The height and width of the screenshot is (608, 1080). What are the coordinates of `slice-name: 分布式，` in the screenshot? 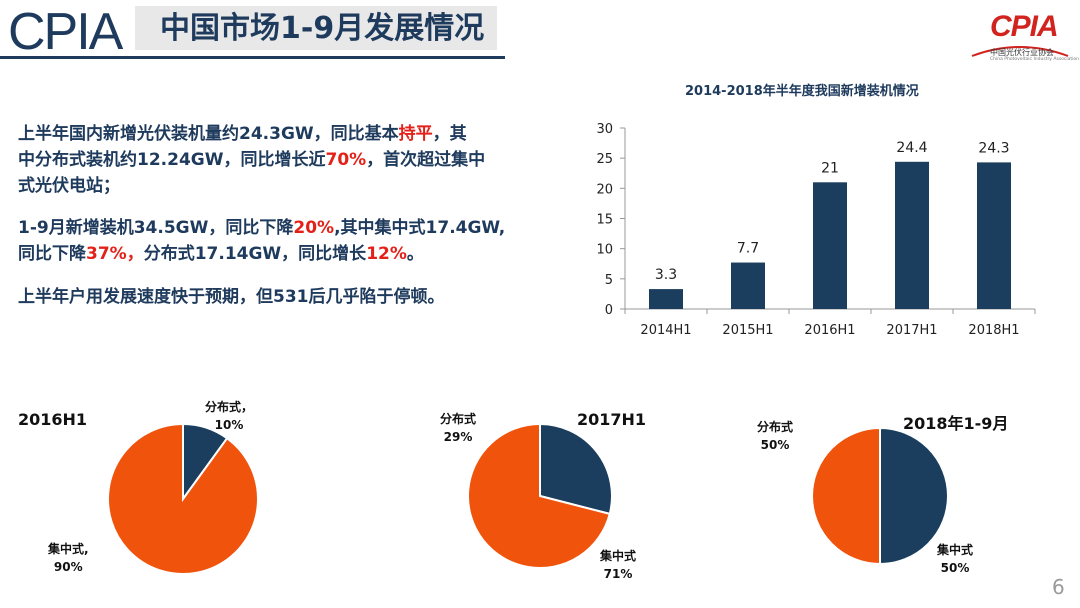 It's located at (229, 407).